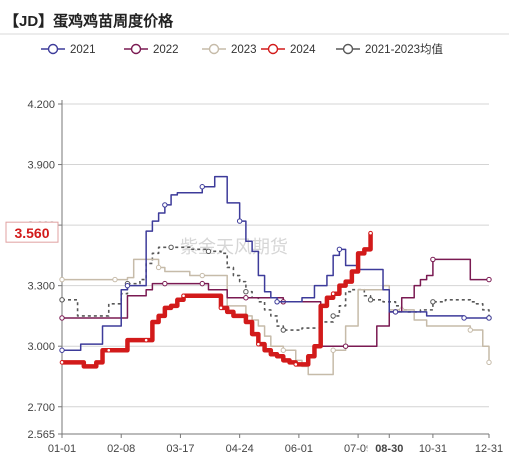  What do you see at coordinates (240, 449) in the screenshot?
I see `x-tick-label-3: 04-24` at bounding box center [240, 449].